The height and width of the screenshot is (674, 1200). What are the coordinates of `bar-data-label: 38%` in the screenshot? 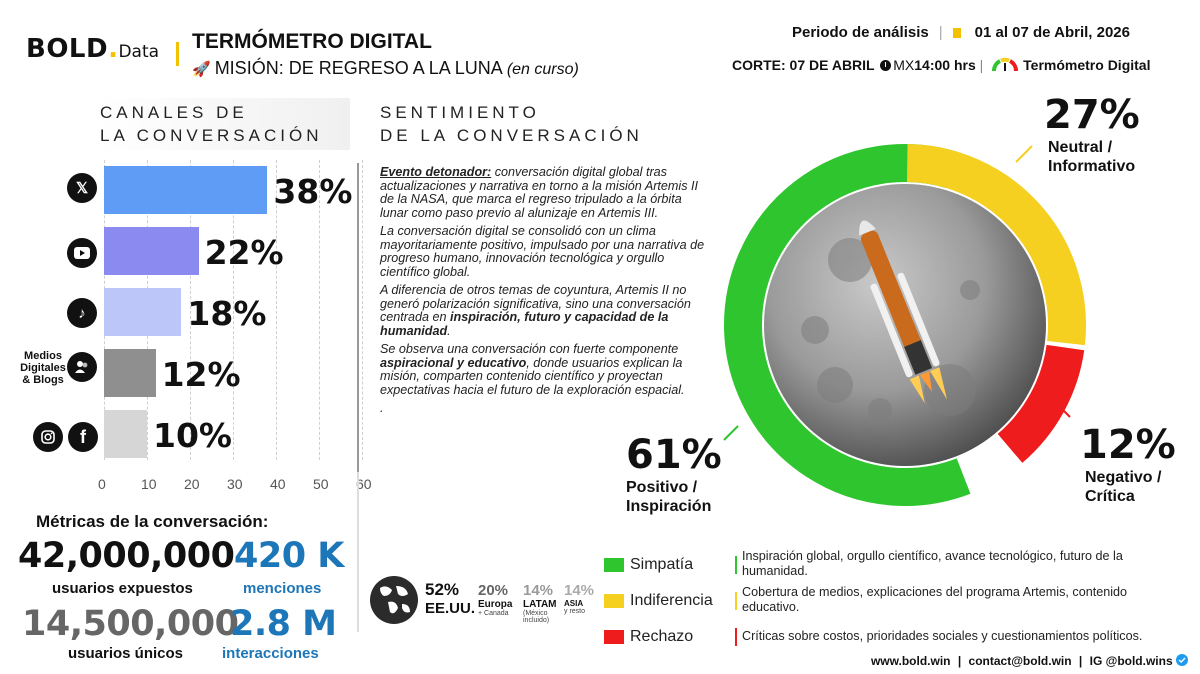 It's located at (313, 191).